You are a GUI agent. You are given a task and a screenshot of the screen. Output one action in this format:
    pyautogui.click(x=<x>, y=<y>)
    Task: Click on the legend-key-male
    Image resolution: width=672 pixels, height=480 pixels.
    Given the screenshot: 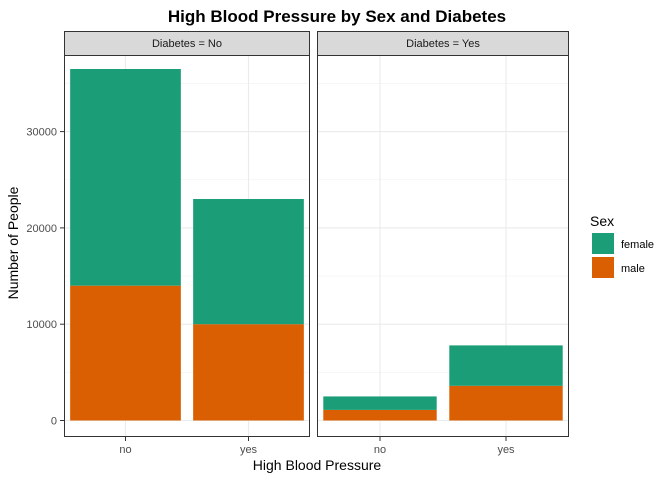 What is the action you would take?
    pyautogui.click(x=603, y=267)
    